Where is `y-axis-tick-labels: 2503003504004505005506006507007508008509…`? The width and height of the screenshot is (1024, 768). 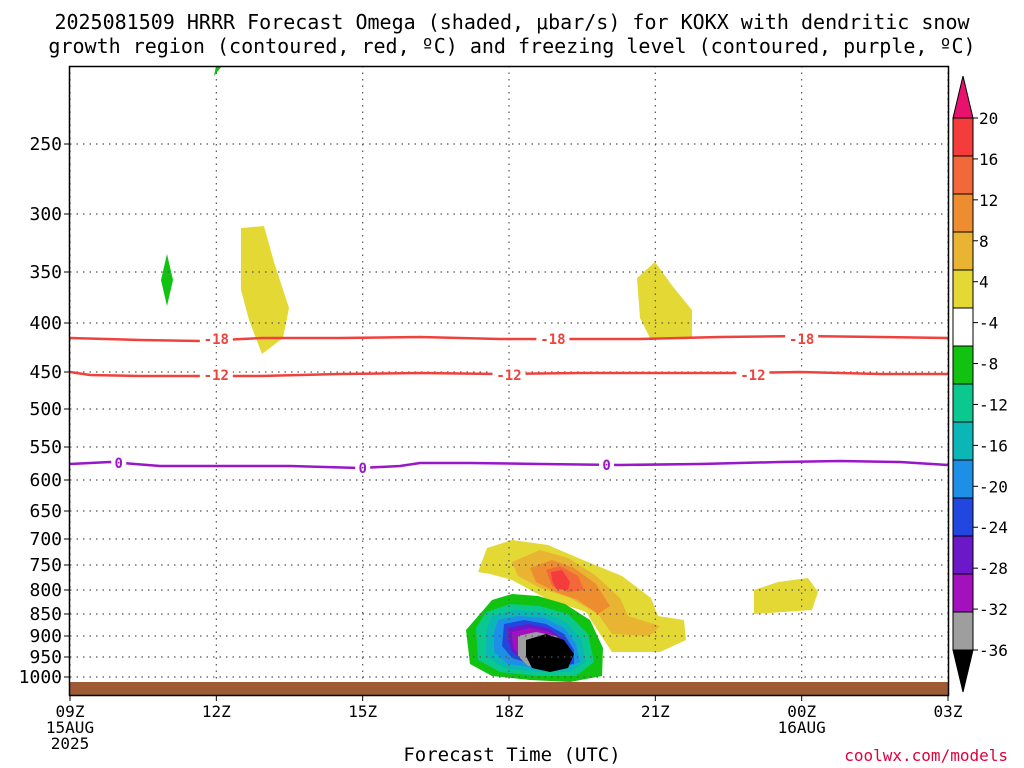 y-axis-tick-labels: 2503003504004505005506006507007508008509… is located at coordinates (44, 411).